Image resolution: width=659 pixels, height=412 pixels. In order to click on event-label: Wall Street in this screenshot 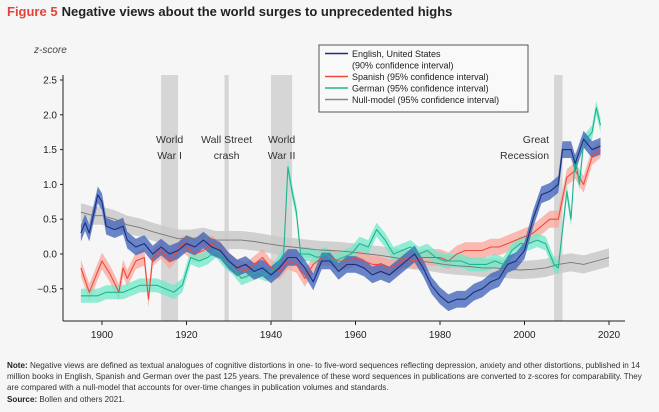, I will do `click(226, 140)`.